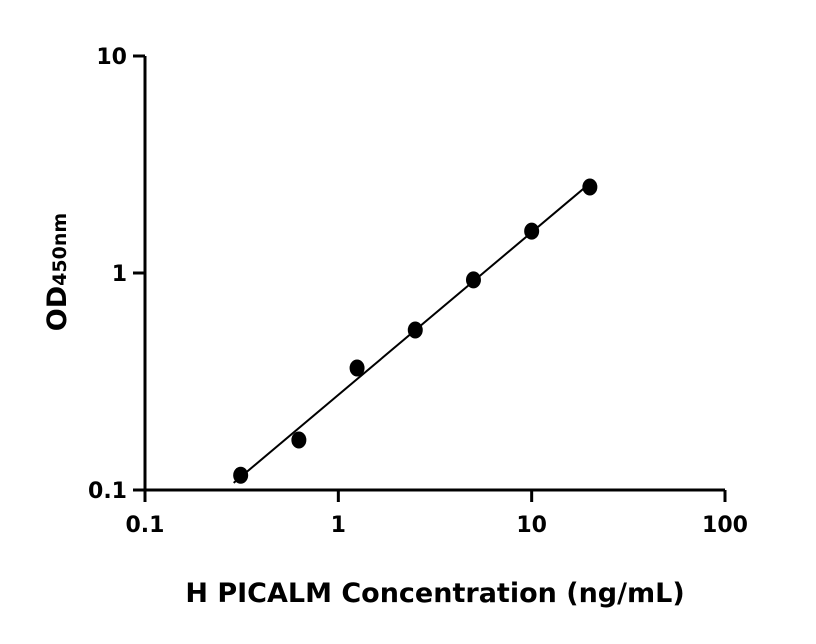 The height and width of the screenshot is (644, 816). What do you see at coordinates (531, 525) in the screenshot?
I see `x-tick-label: 10` at bounding box center [531, 525].